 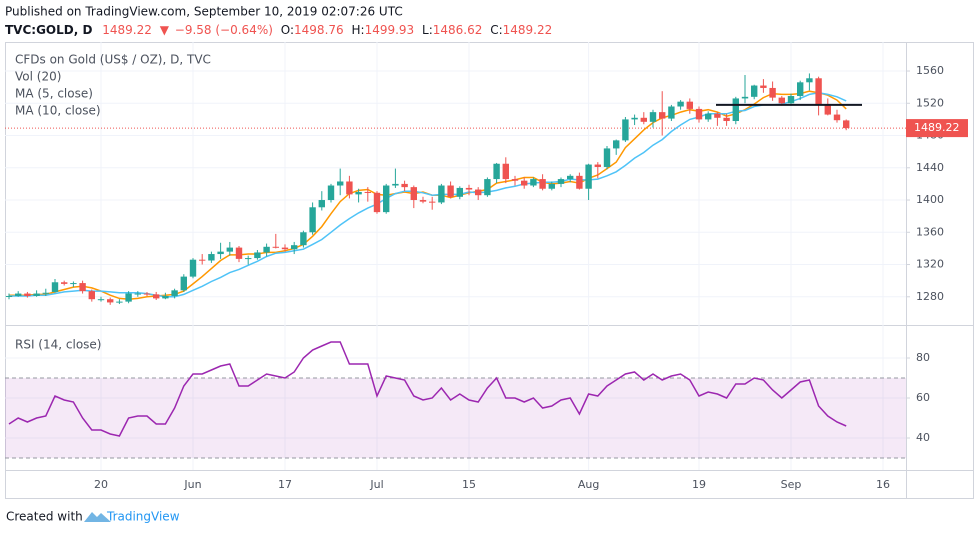 What do you see at coordinates (113, 60) in the screenshot?
I see `chart-title: CFDs on Gold (US$ / OZ), D, TVC` at bounding box center [113, 60].